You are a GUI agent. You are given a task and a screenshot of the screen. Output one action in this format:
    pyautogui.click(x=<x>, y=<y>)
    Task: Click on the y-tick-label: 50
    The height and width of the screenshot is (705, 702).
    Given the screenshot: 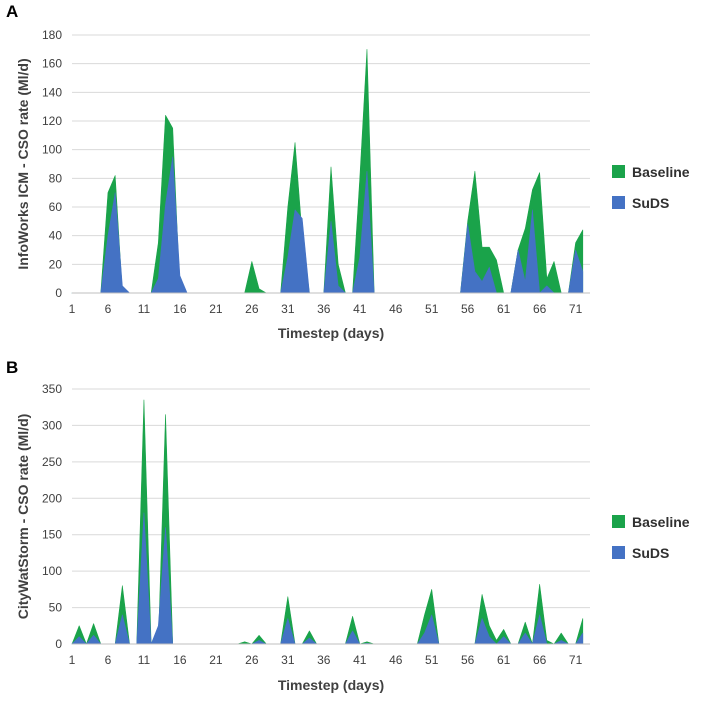 What is the action you would take?
    pyautogui.click(x=56, y=608)
    